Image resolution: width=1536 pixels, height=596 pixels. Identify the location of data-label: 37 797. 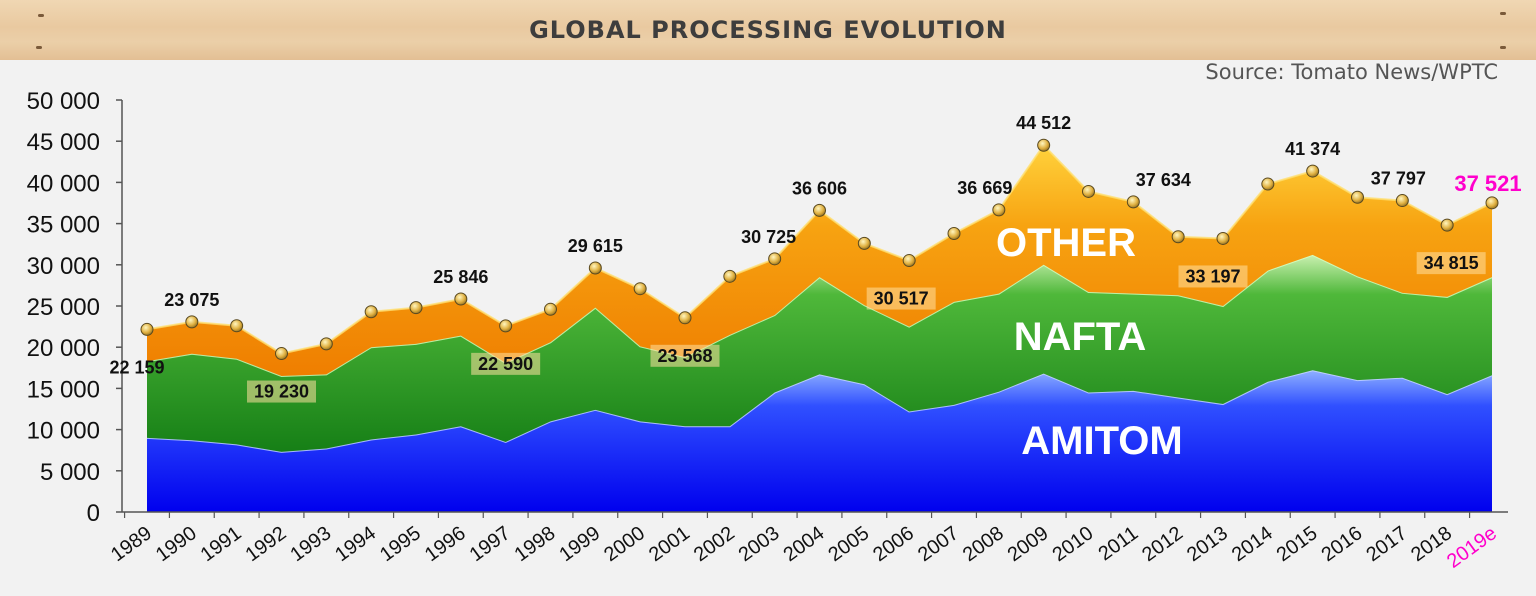
(1398, 179).